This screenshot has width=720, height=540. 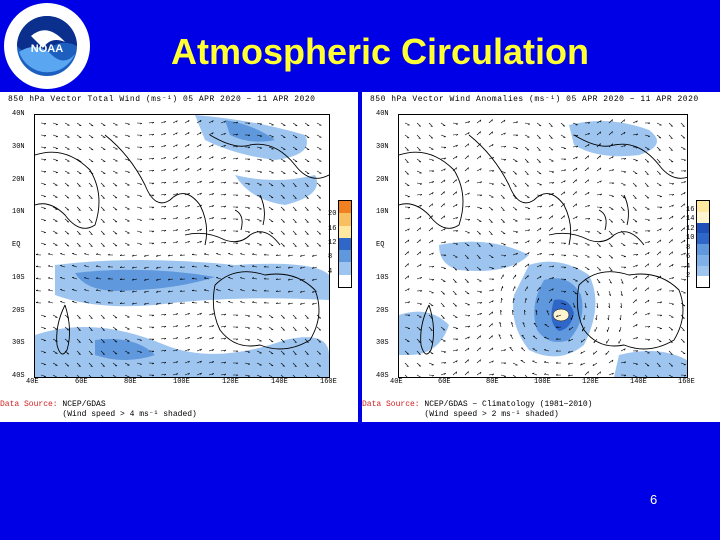 What do you see at coordinates (16, 245) in the screenshot?
I see `y-tick-label: EQ` at bounding box center [16, 245].